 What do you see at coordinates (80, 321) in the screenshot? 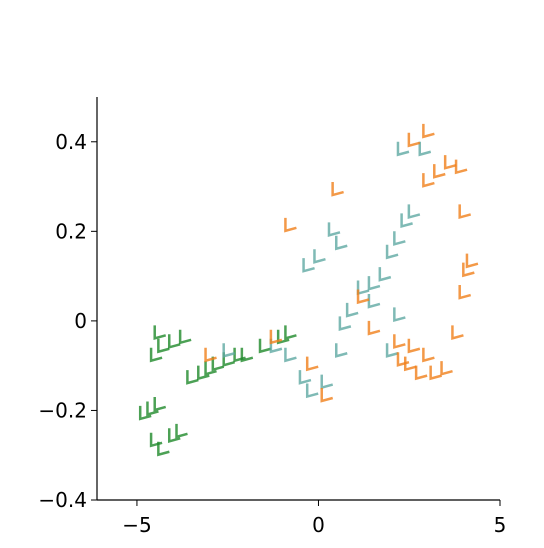
I see `y-tick-label: 0` at bounding box center [80, 321].